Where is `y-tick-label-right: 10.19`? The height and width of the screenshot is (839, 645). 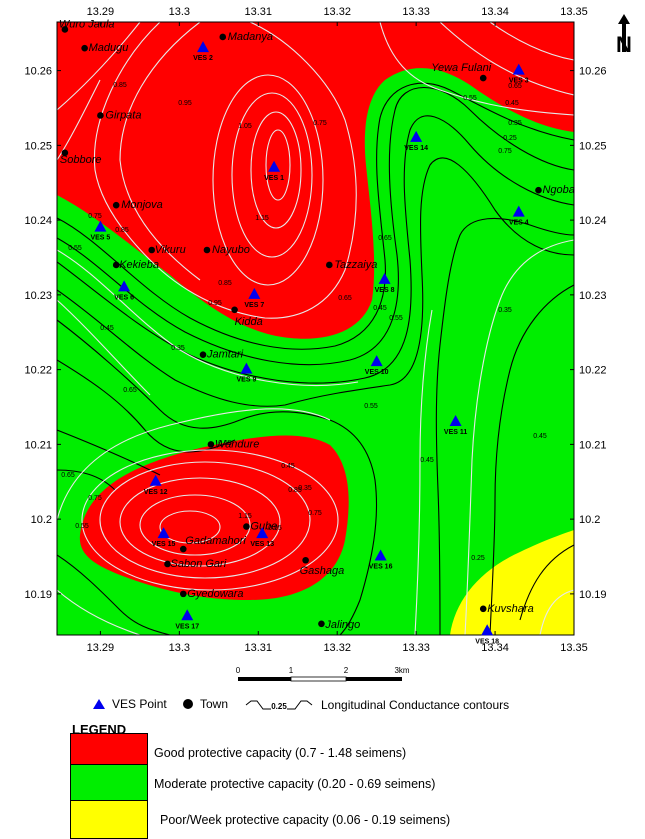 y-tick-label-right: 10.19 is located at coordinates (593, 595).